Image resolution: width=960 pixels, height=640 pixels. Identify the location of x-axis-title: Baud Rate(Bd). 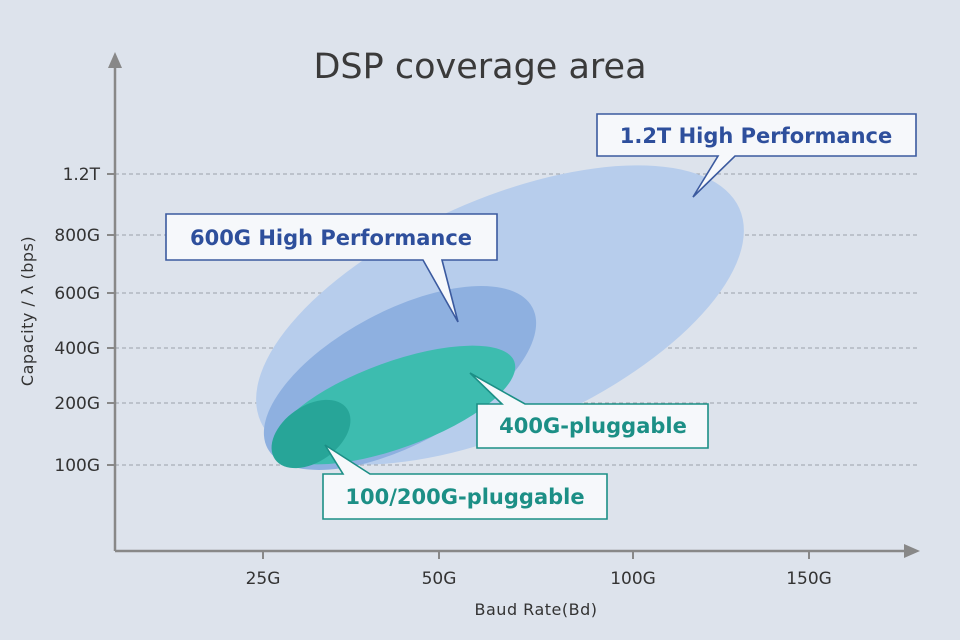
(536, 609).